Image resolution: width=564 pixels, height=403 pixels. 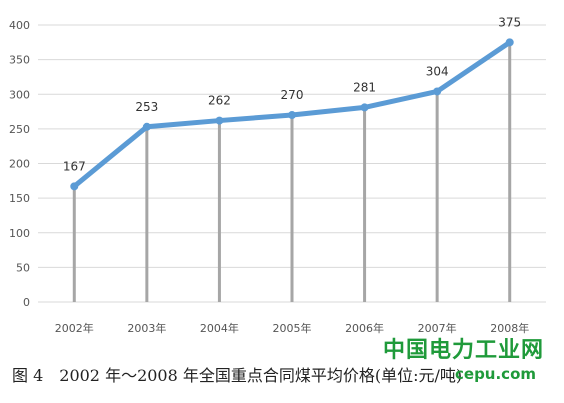 I want to click on y-tick-label: 200, so click(x=19, y=164).